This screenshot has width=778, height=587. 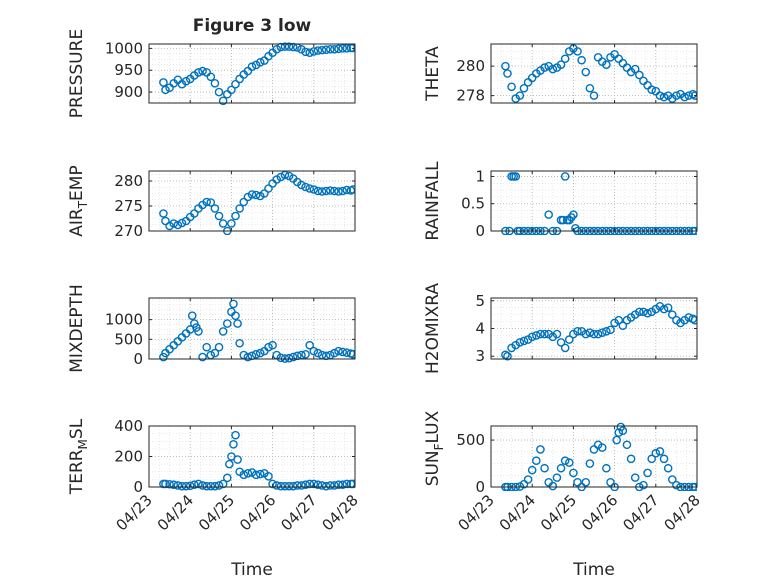 What do you see at coordinates (433, 74) in the screenshot?
I see `y-axis-label: THETA` at bounding box center [433, 74].